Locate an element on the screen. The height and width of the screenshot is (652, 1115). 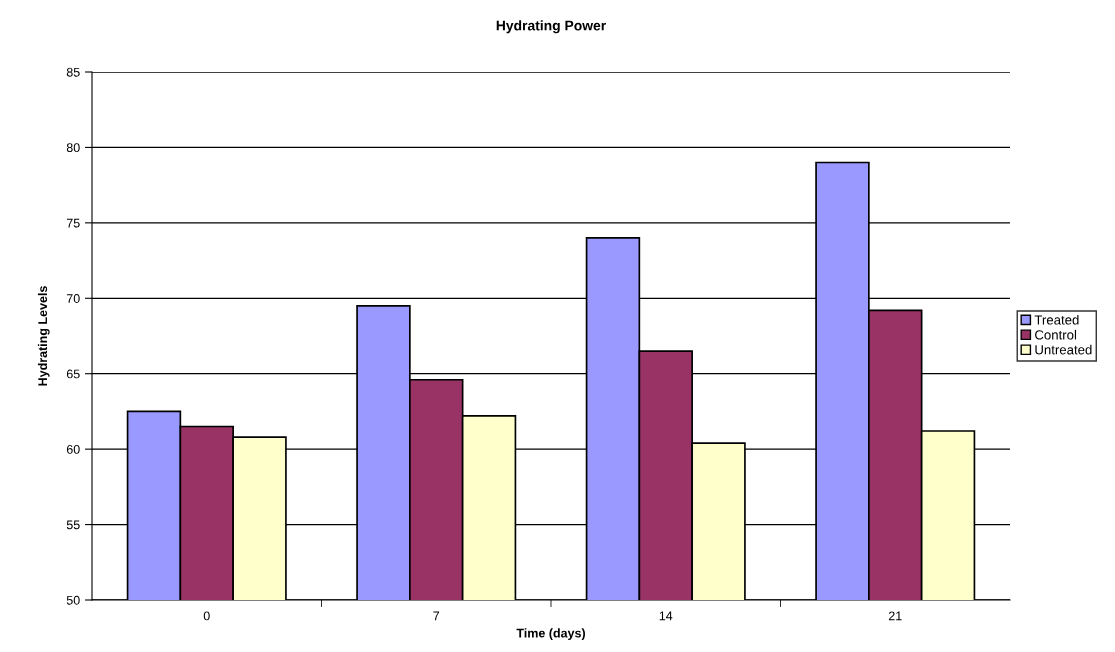
y-tick-label: 65 is located at coordinates (73, 374).